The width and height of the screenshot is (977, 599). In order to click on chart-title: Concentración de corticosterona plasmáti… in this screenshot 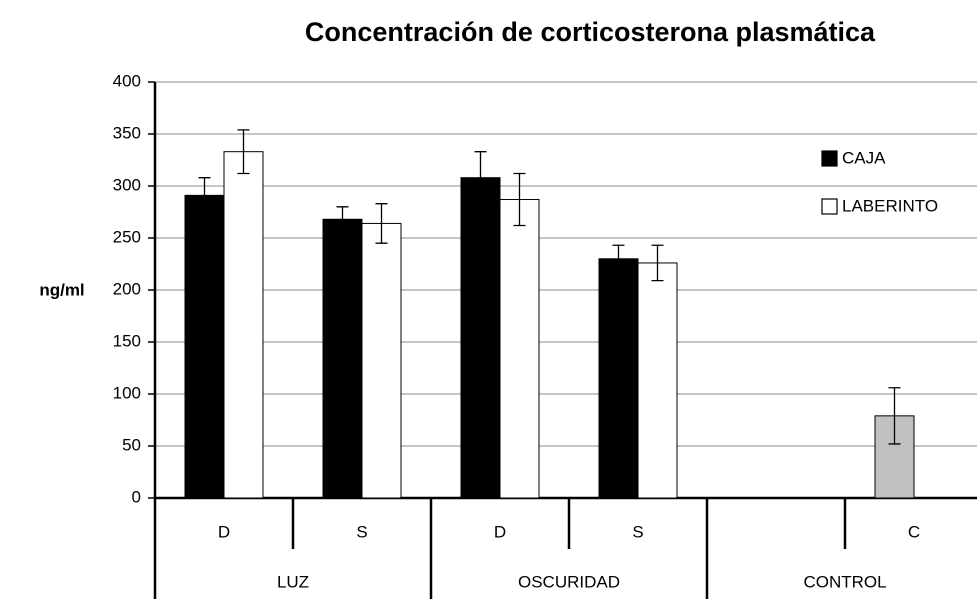, I will do `click(590, 32)`.